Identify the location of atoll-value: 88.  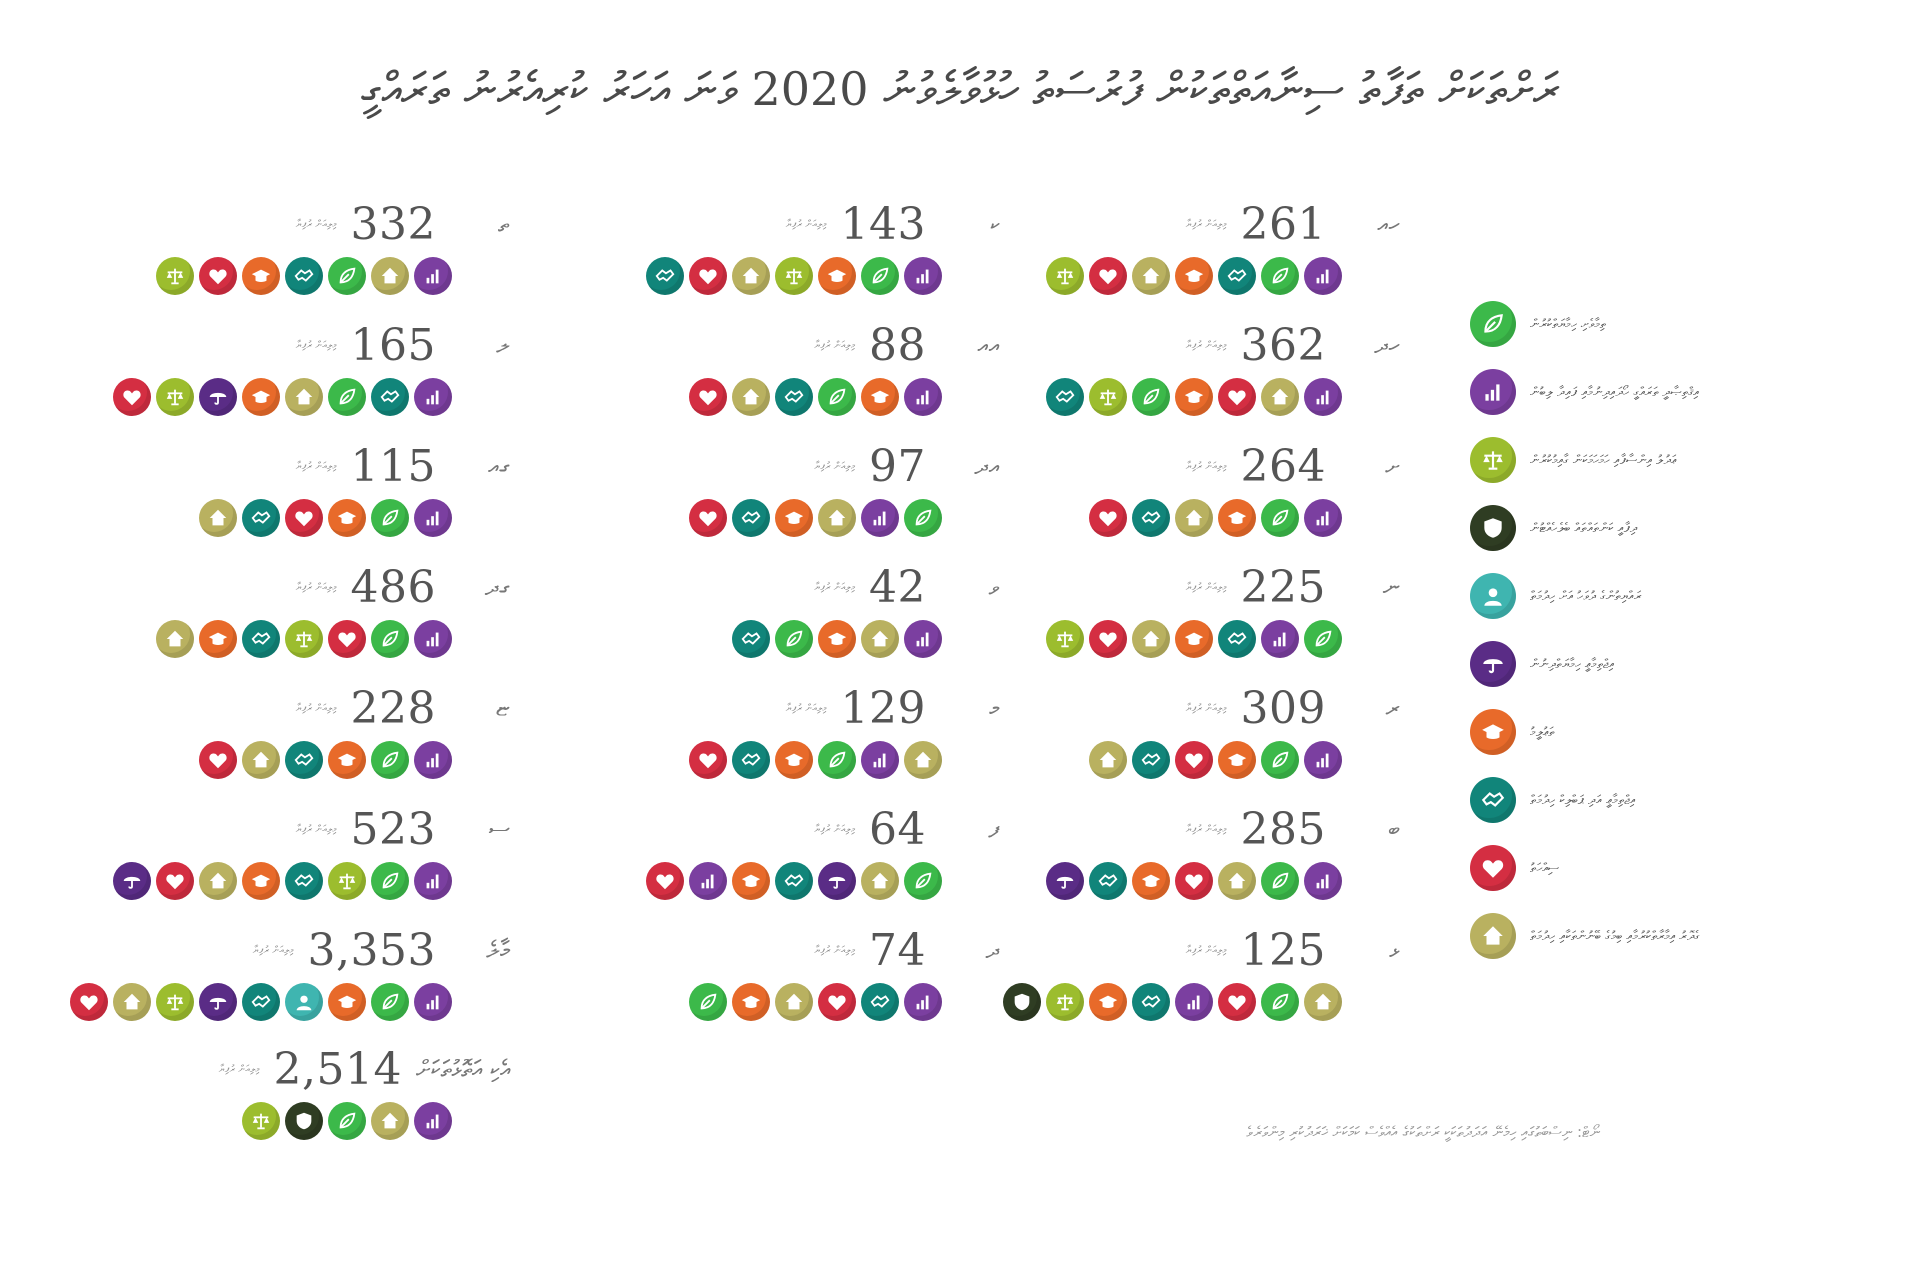
(897, 345).